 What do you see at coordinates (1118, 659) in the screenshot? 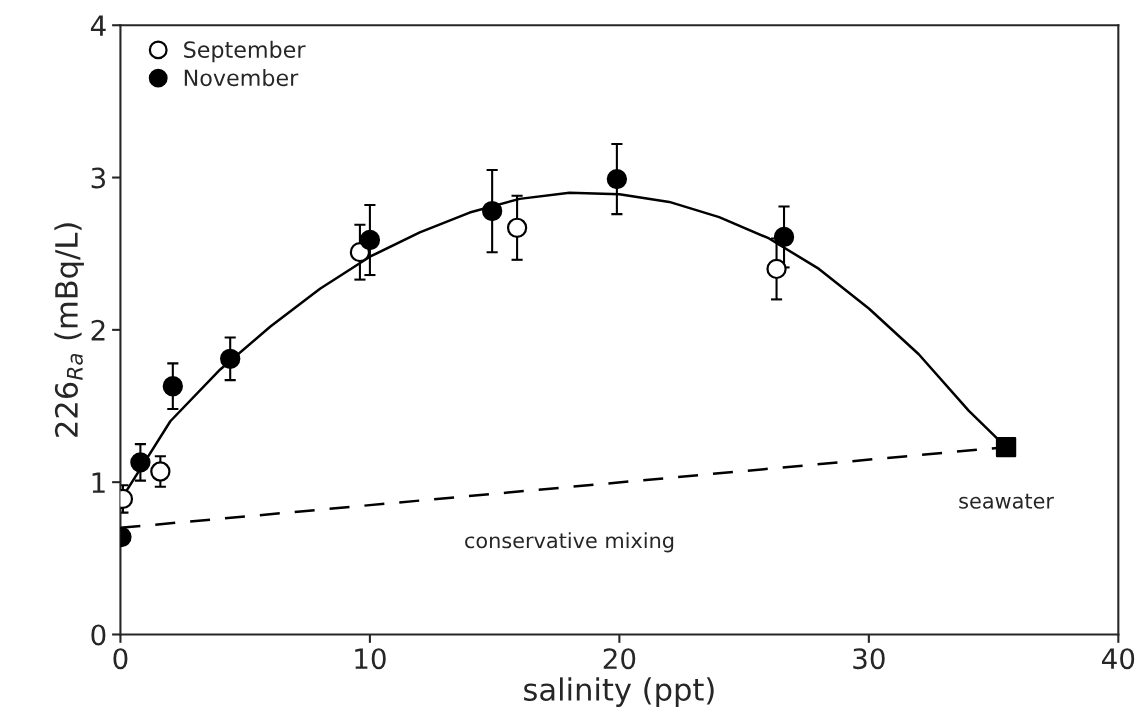
I see `x-tick-label: 40` at bounding box center [1118, 659].